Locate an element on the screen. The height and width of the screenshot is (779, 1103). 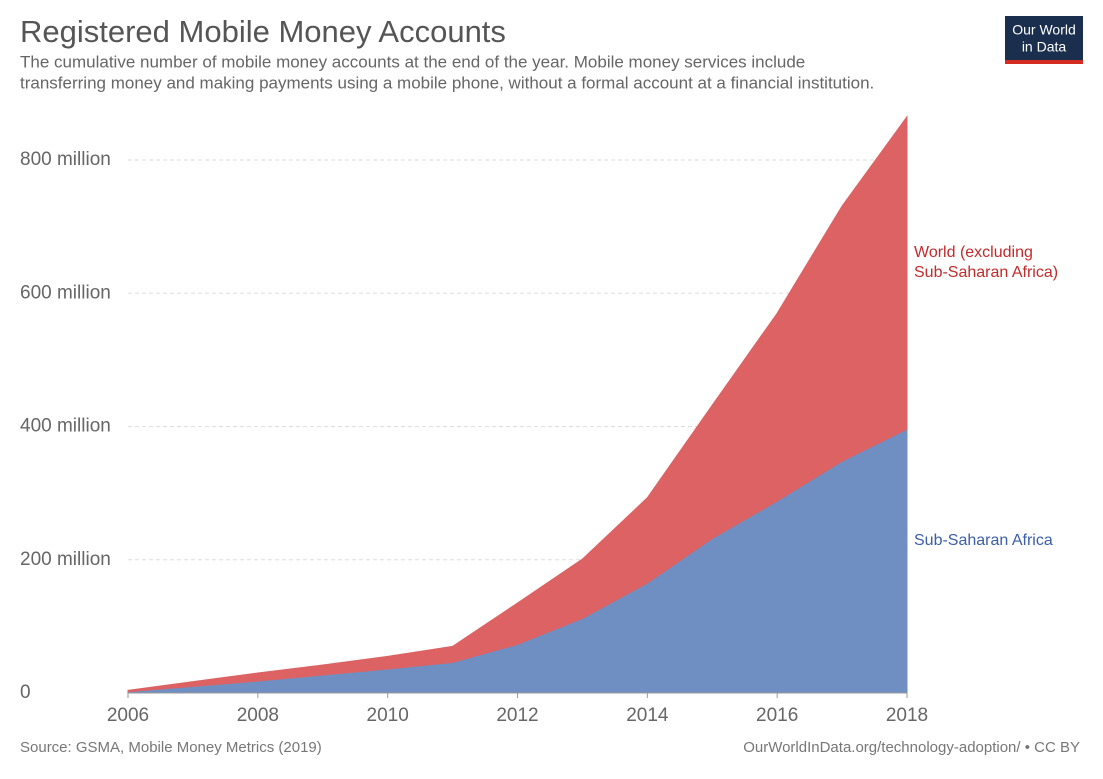
y-tick-label: 600 million is located at coordinates (65, 292).